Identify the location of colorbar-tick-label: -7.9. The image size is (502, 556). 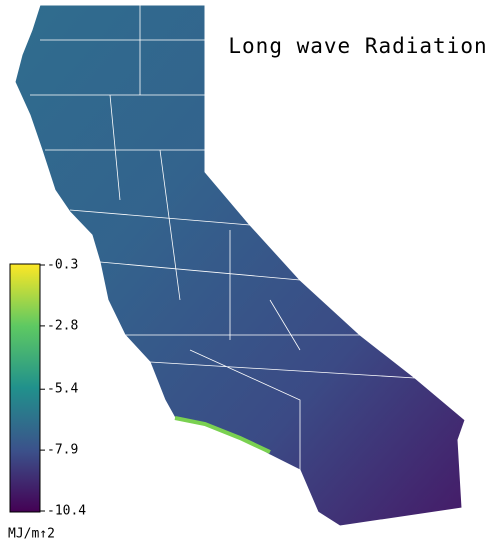
(62, 450).